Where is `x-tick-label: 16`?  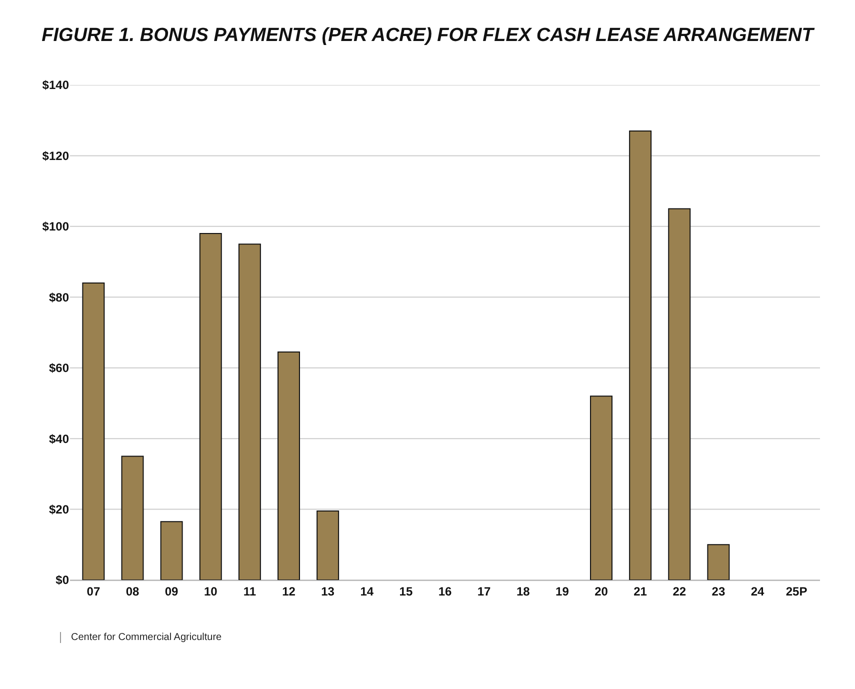
x-tick-label: 16 is located at coordinates (445, 591).